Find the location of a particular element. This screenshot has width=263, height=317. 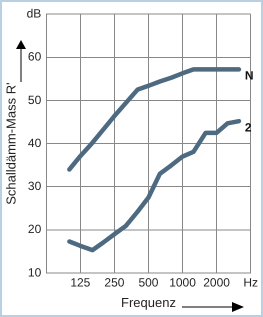

series-label: N is located at coordinates (249, 75).